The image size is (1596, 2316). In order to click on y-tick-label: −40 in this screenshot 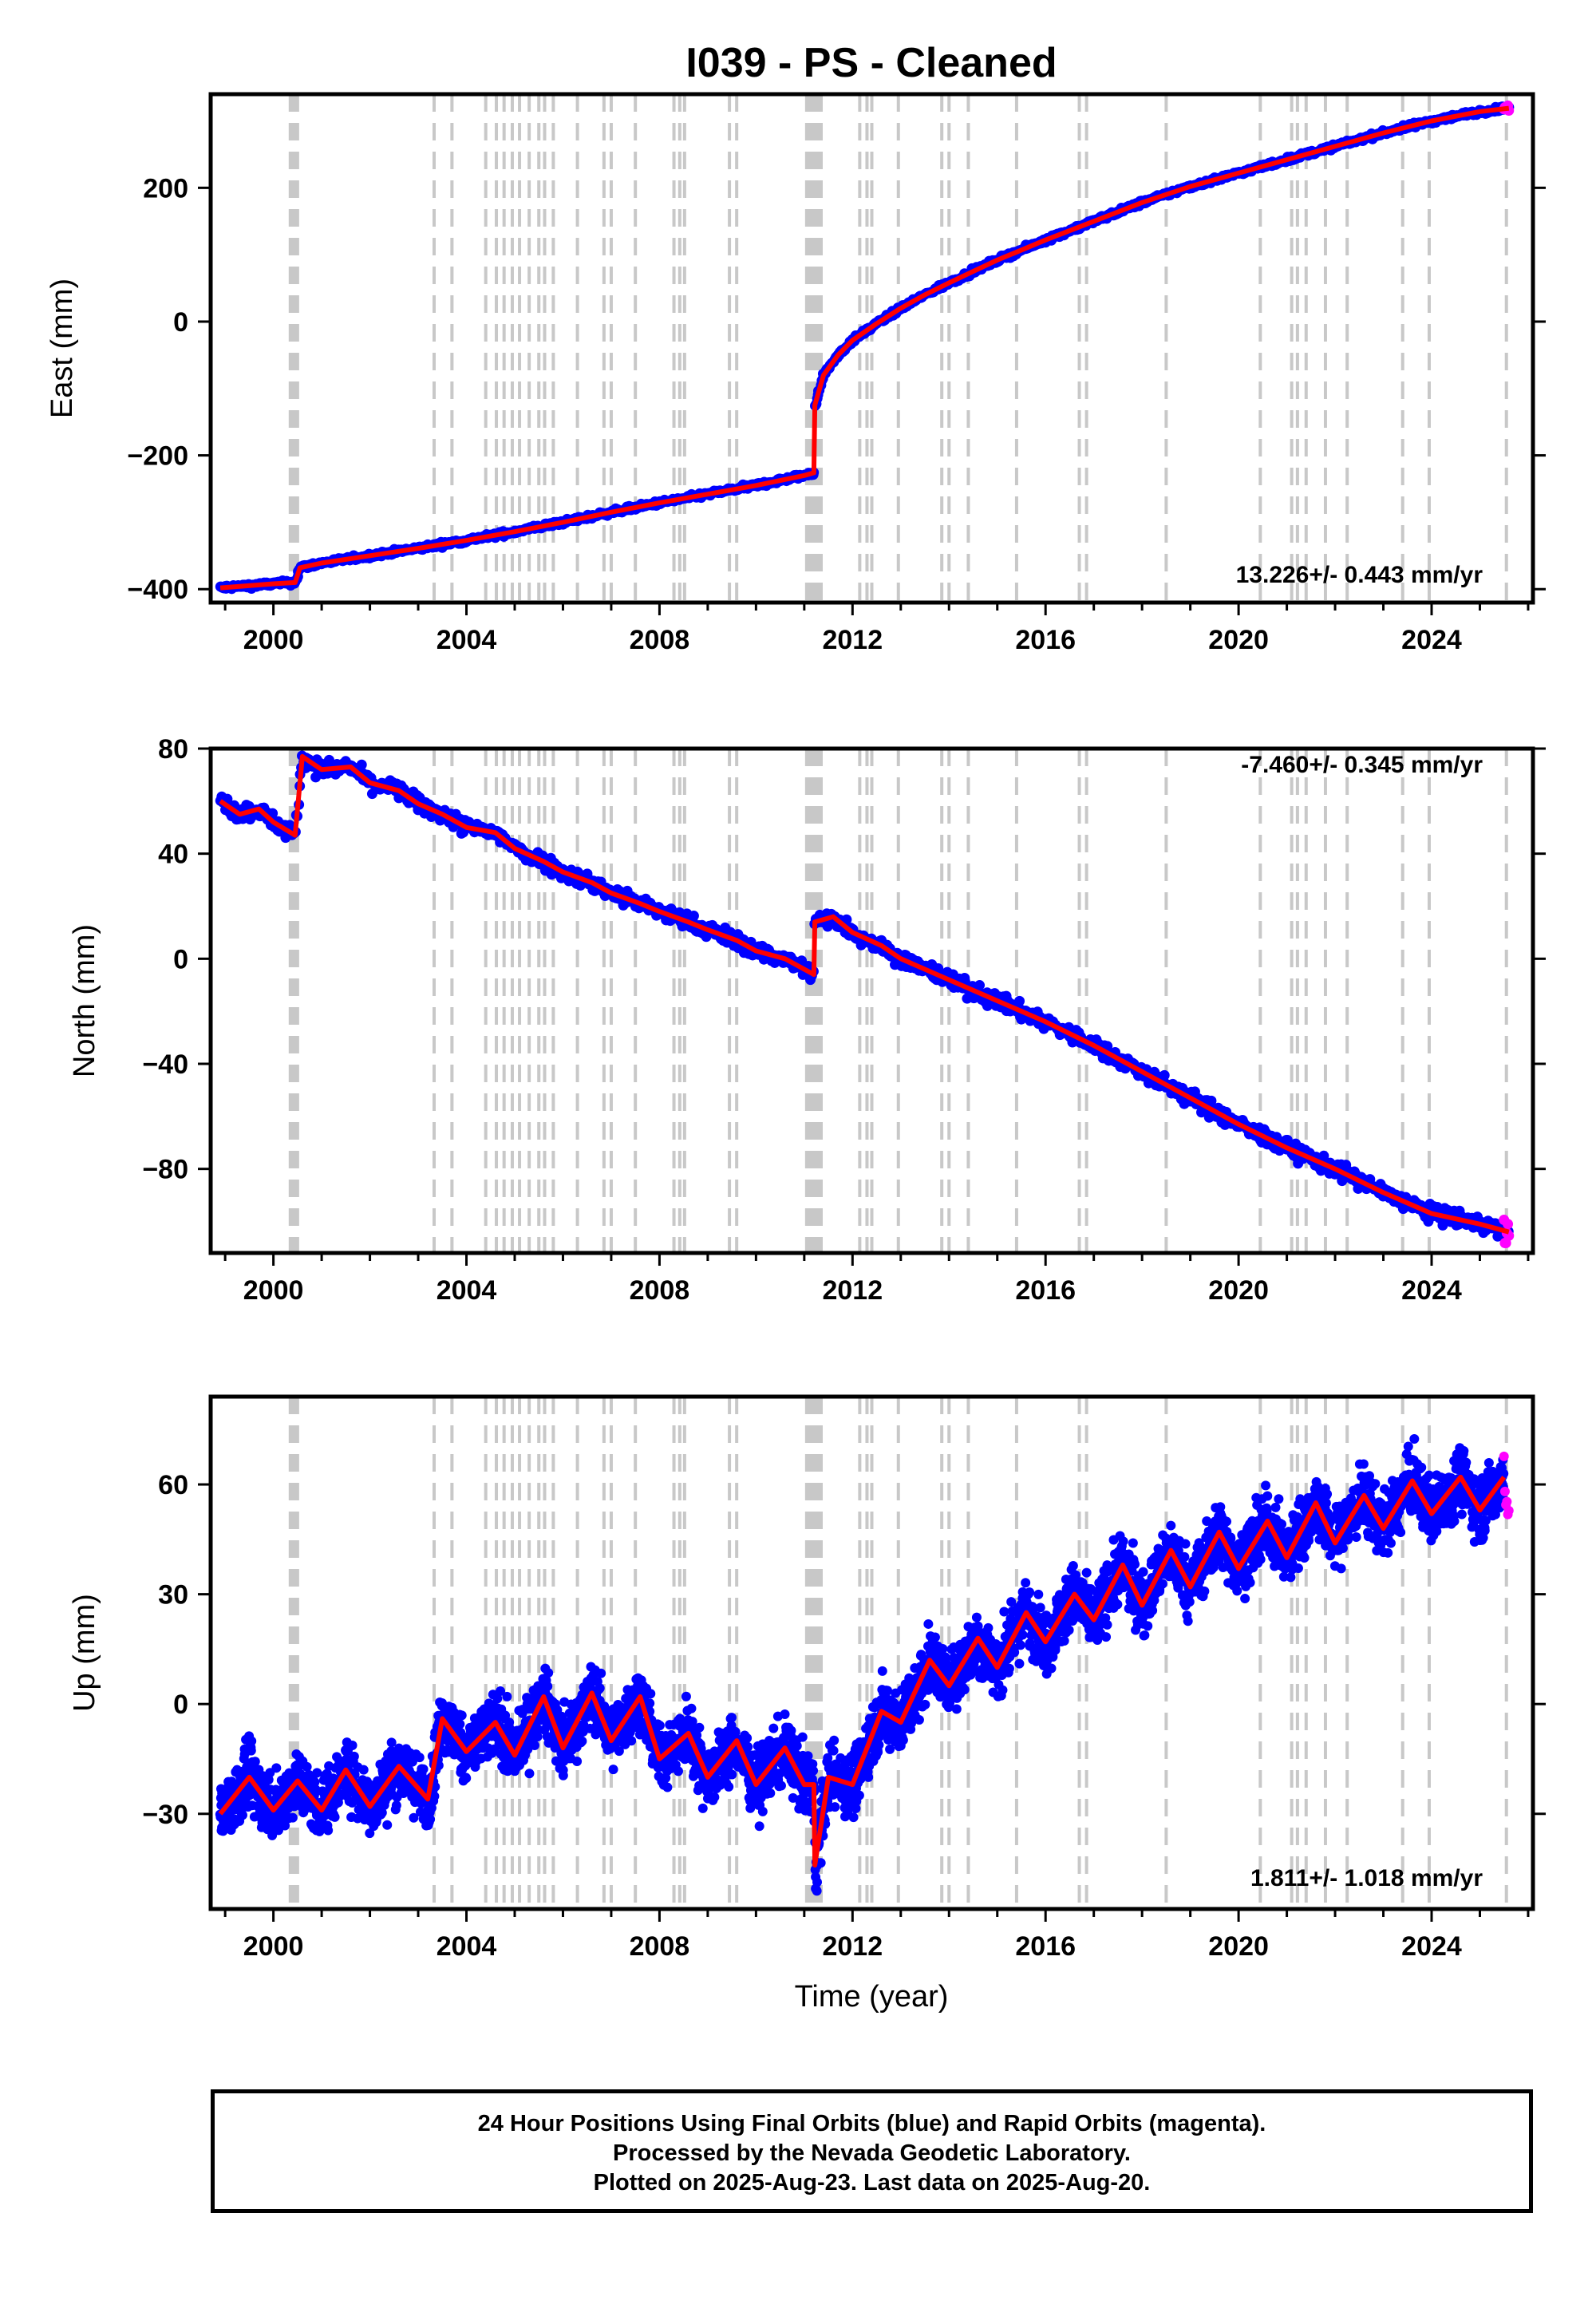, I will do `click(165, 1064)`.